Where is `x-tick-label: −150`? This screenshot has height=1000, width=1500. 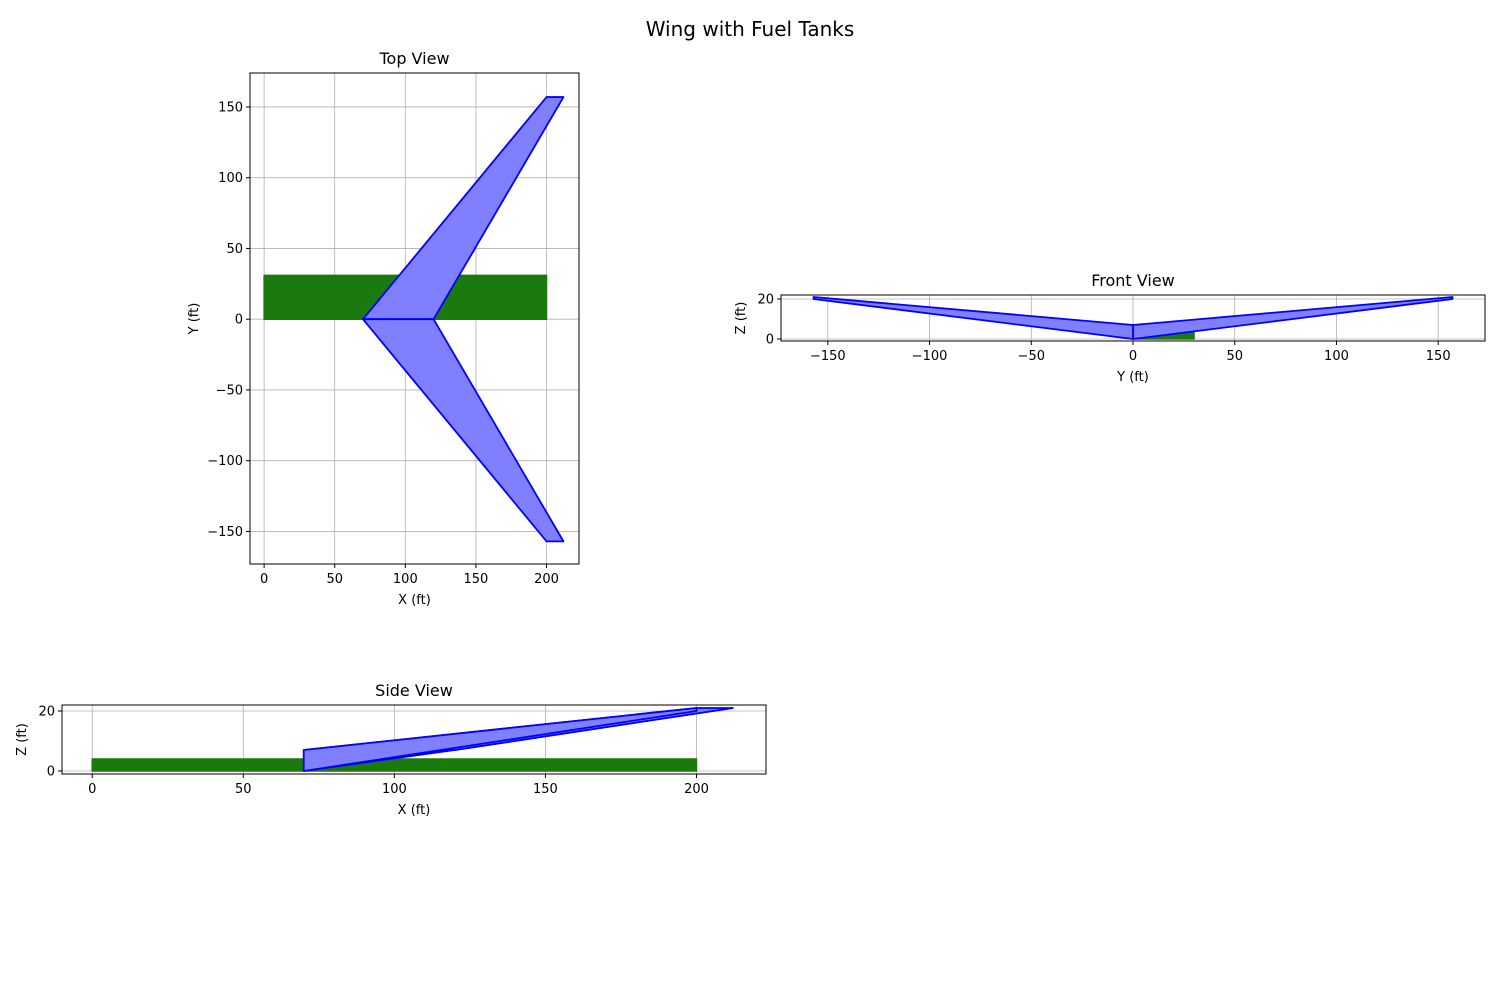 x-tick-label: −150 is located at coordinates (828, 356).